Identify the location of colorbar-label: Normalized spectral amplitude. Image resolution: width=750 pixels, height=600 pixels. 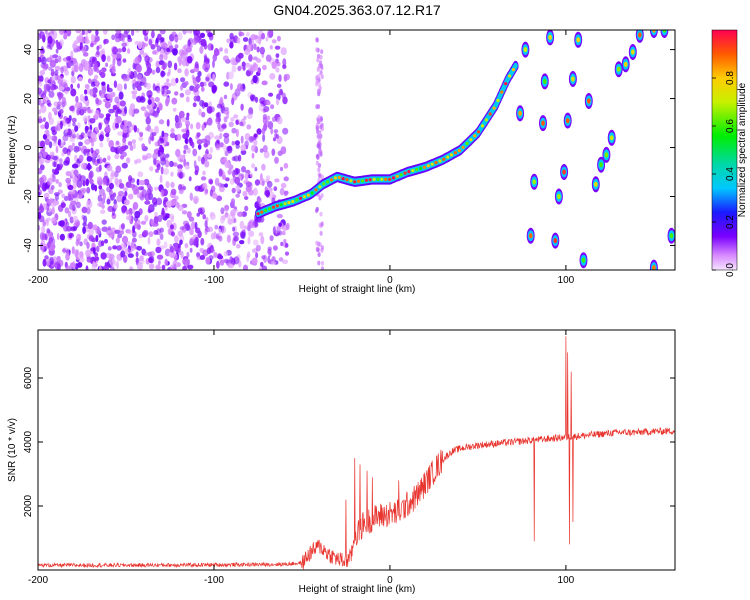
(742, 149).